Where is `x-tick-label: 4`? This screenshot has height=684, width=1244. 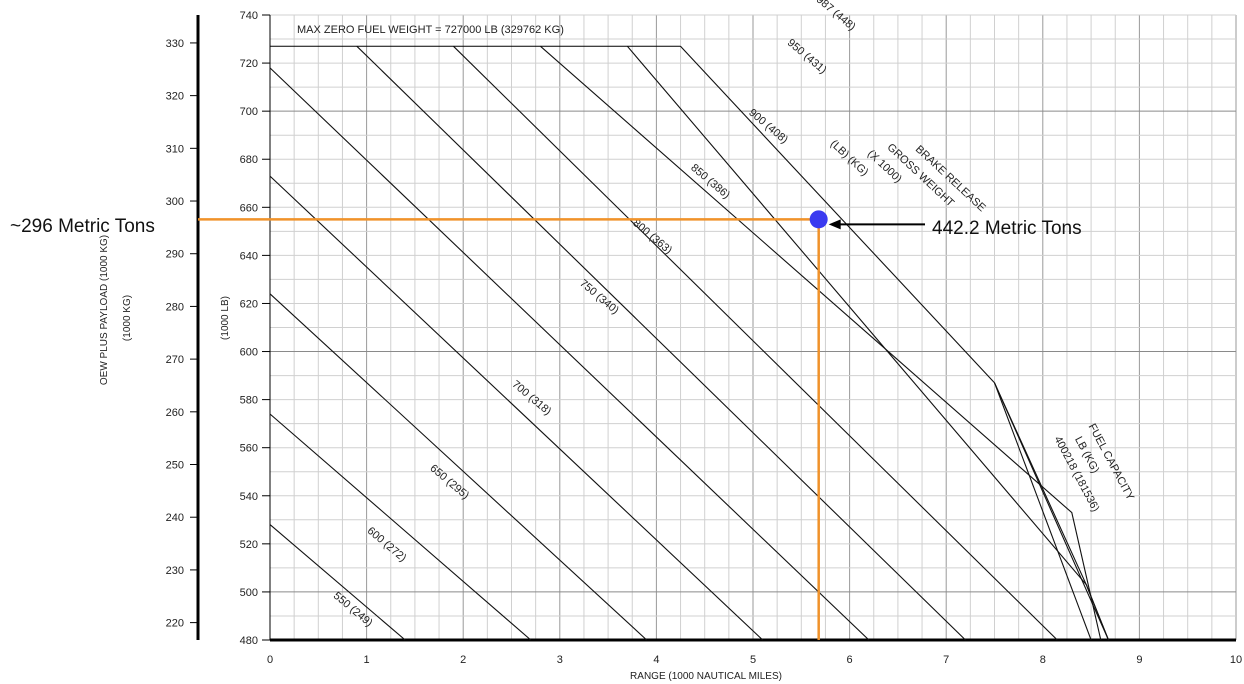 x-tick-label: 4 is located at coordinates (656, 660).